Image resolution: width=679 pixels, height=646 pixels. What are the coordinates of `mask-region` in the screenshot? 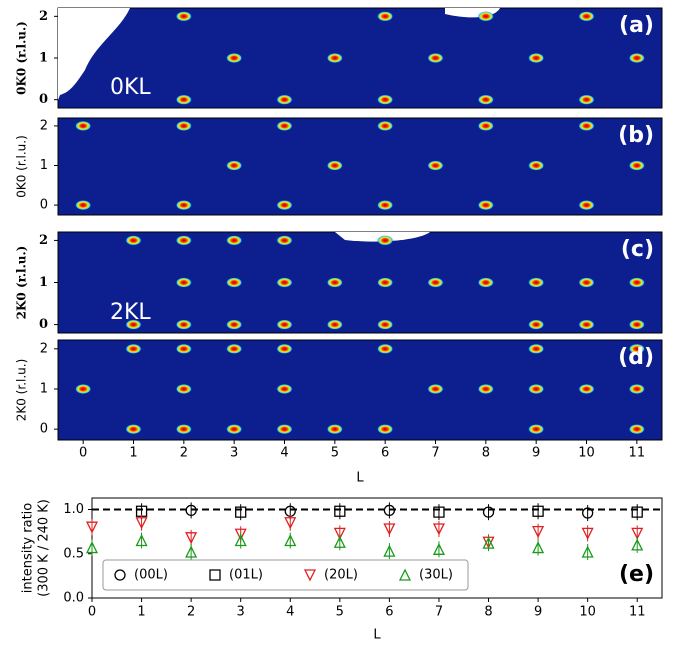 It's located at (94, 54).